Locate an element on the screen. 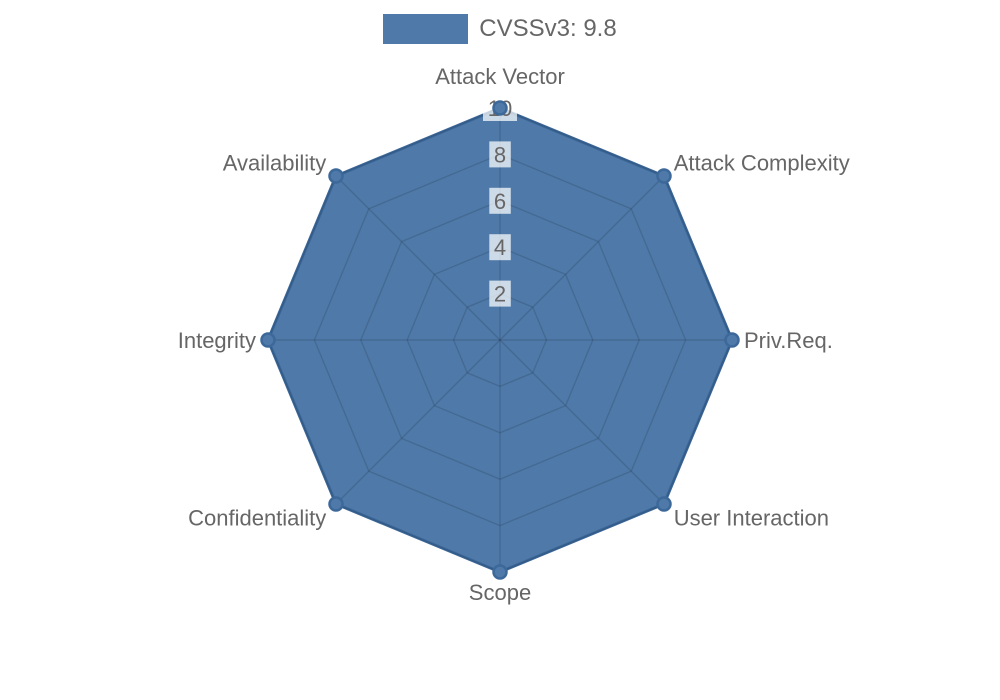 This screenshot has height=700, width=1000. legend-label: CVSSv3: 9.8 is located at coordinates (548, 28).